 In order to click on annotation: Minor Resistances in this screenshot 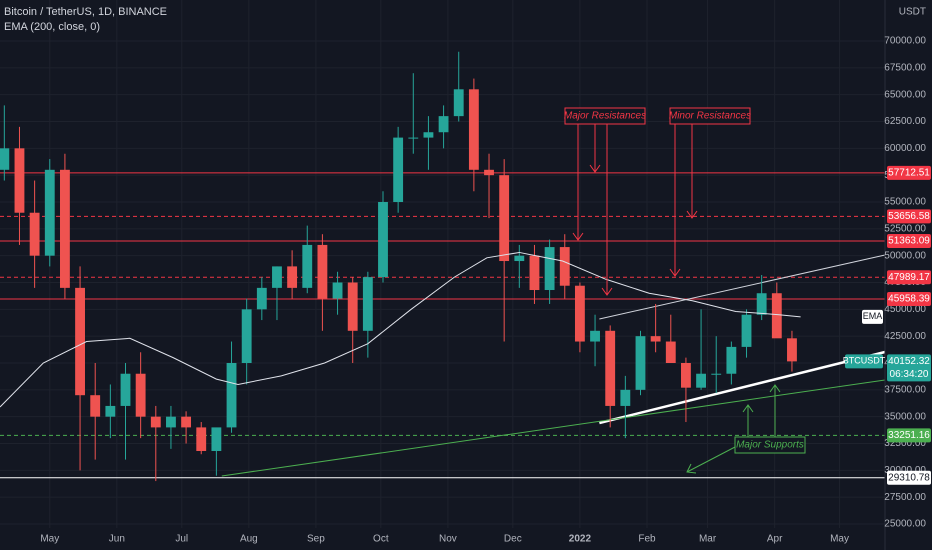, I will do `click(710, 116)`.